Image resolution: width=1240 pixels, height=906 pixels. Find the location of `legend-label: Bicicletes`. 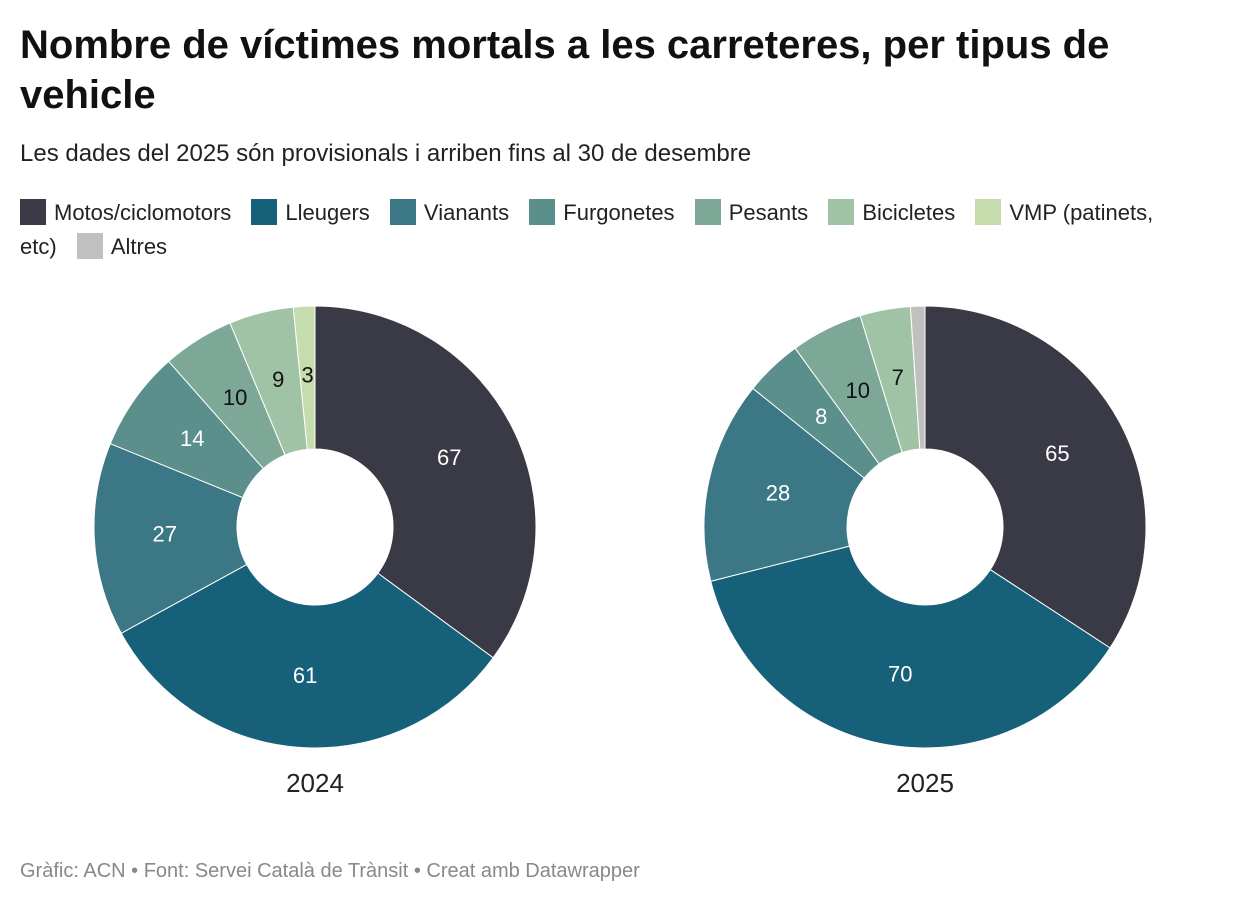

legend-label: Bicicletes is located at coordinates (909, 212).